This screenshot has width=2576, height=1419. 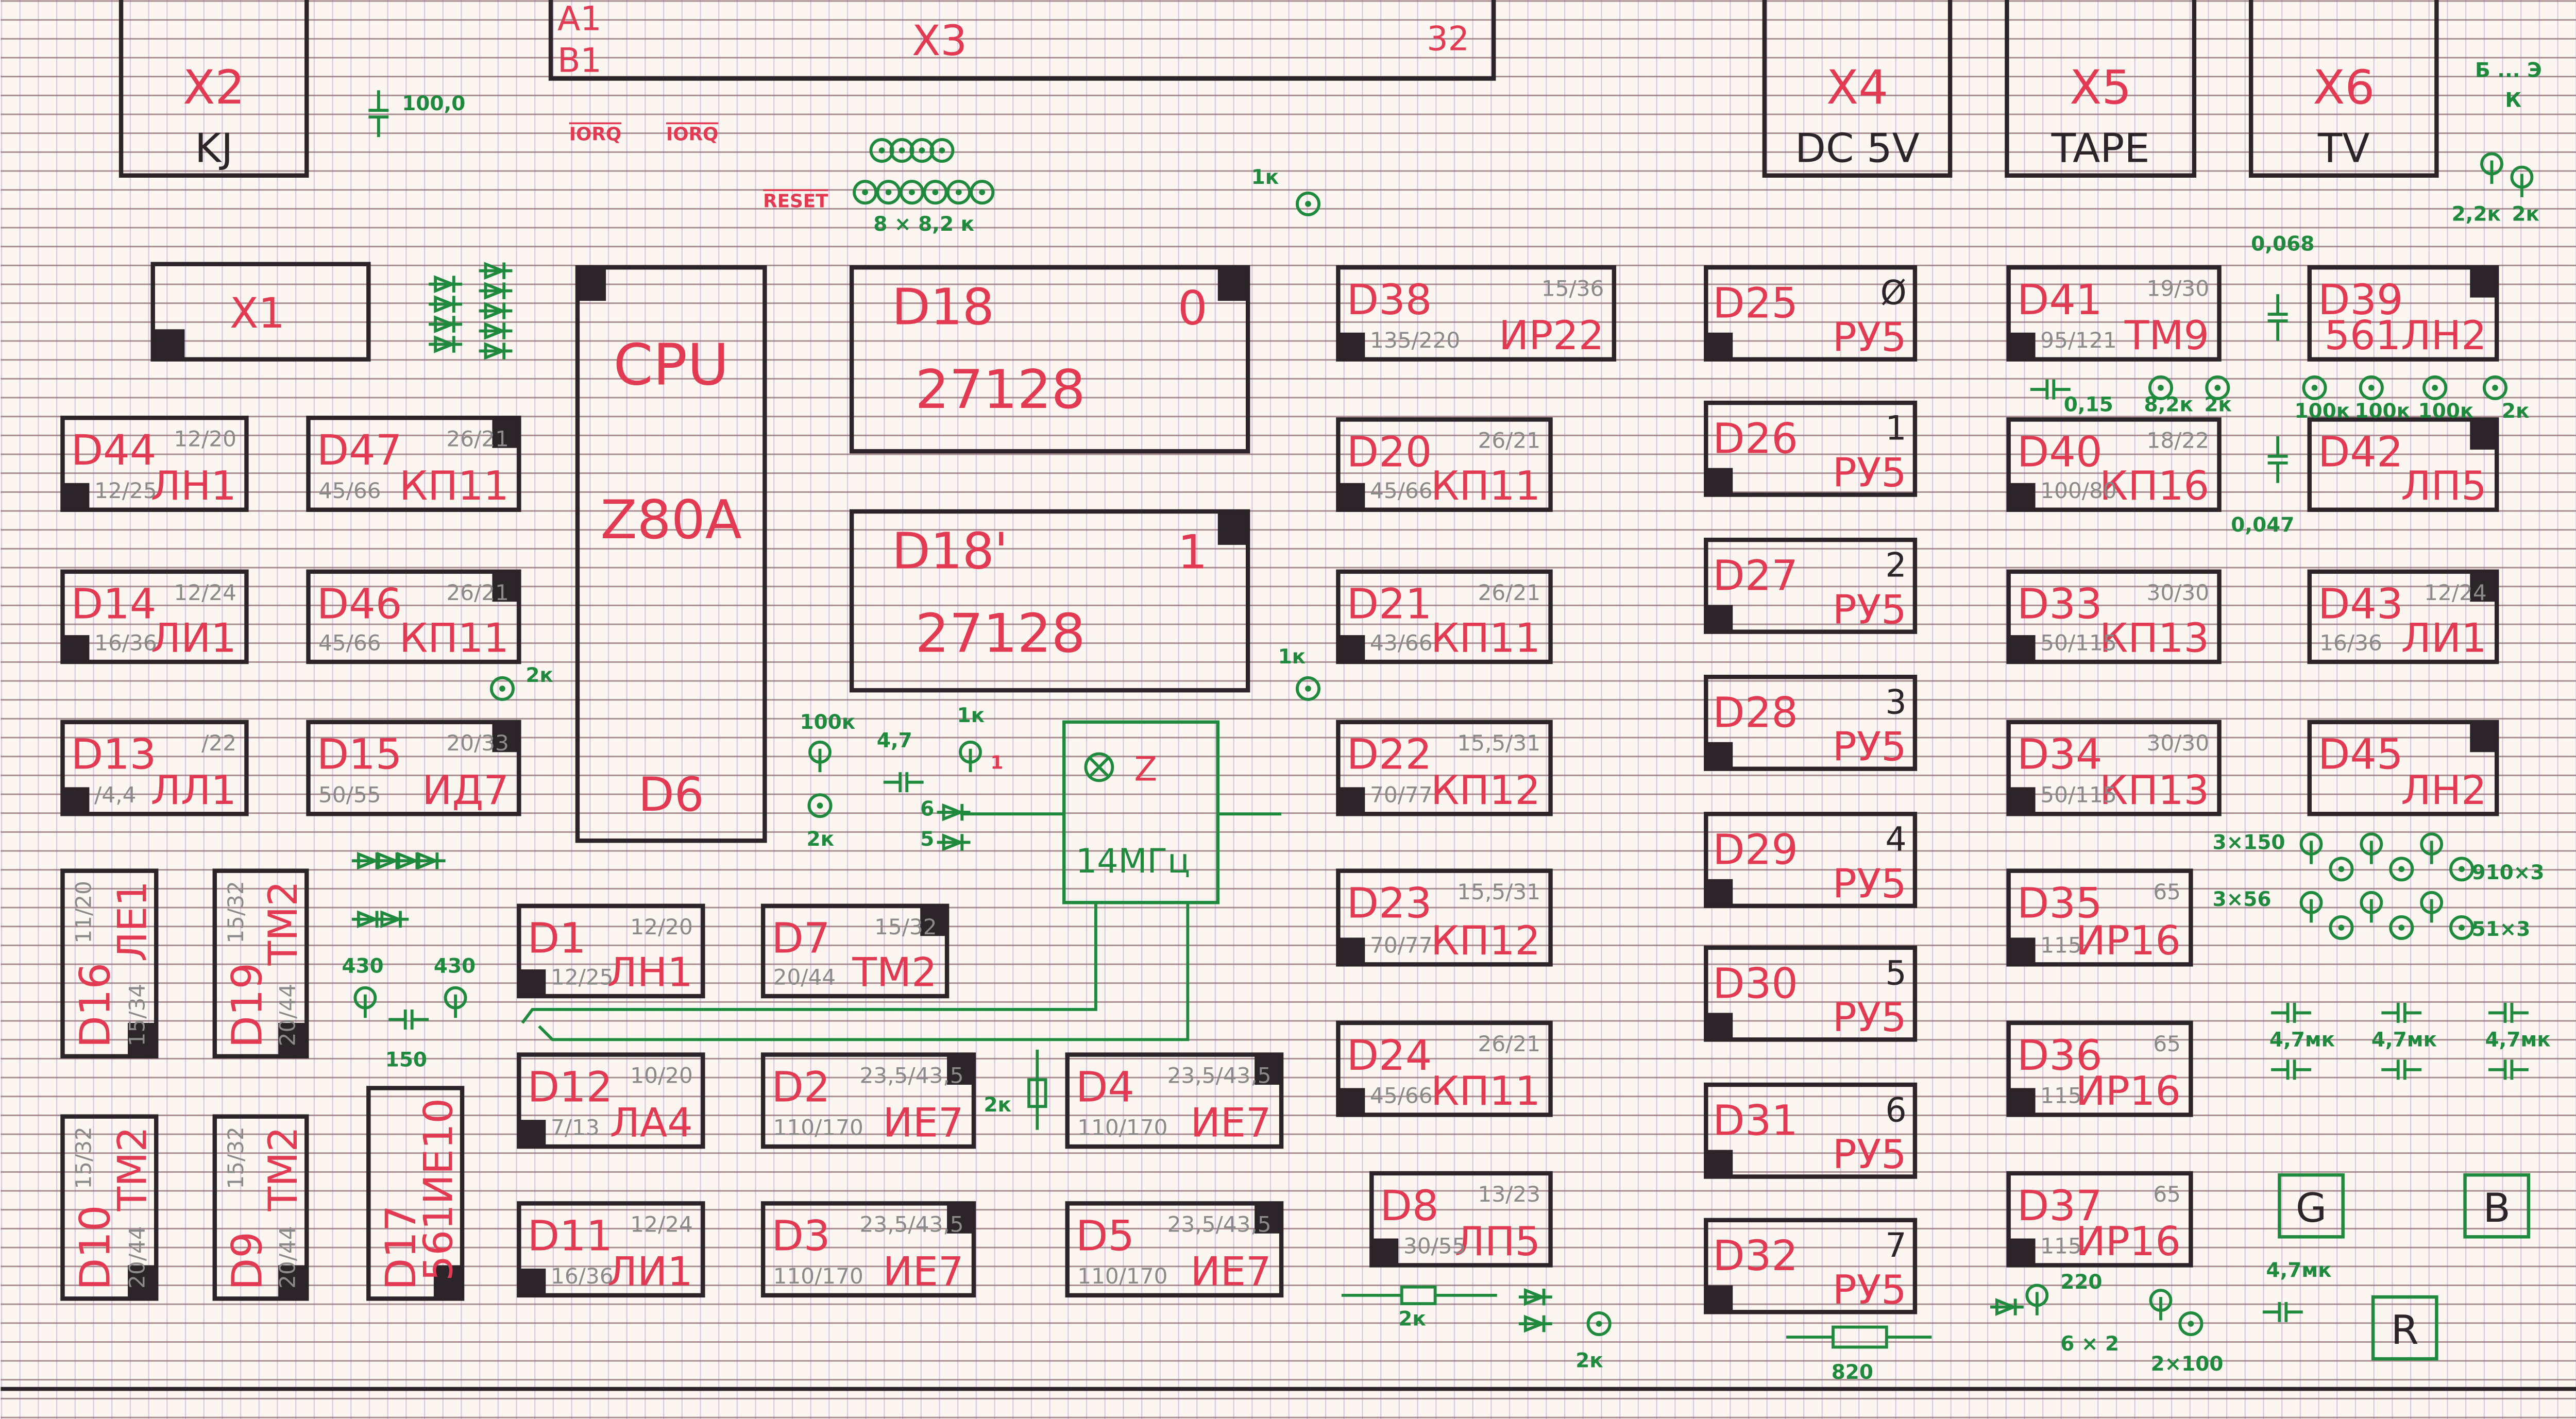 What do you see at coordinates (257, 314) in the screenshot?
I see `connector-id: X1` at bounding box center [257, 314].